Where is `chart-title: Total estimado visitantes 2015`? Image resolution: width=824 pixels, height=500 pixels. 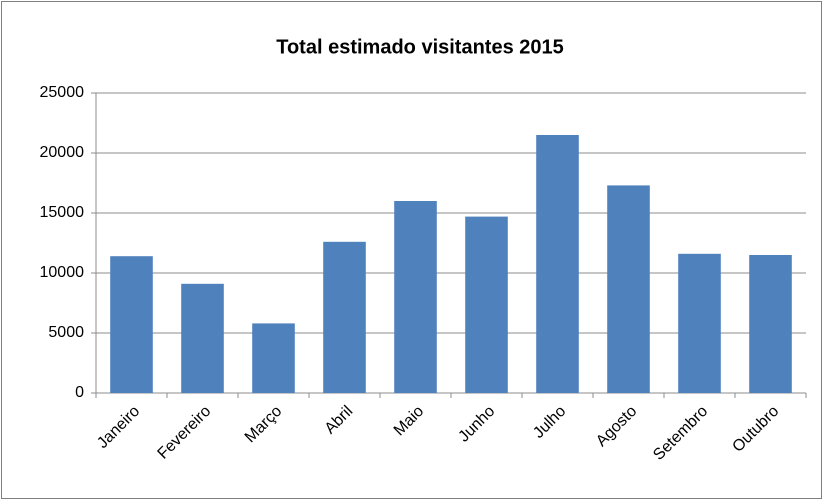
chart-title: Total estimado visitantes 2015 is located at coordinates (420, 47).